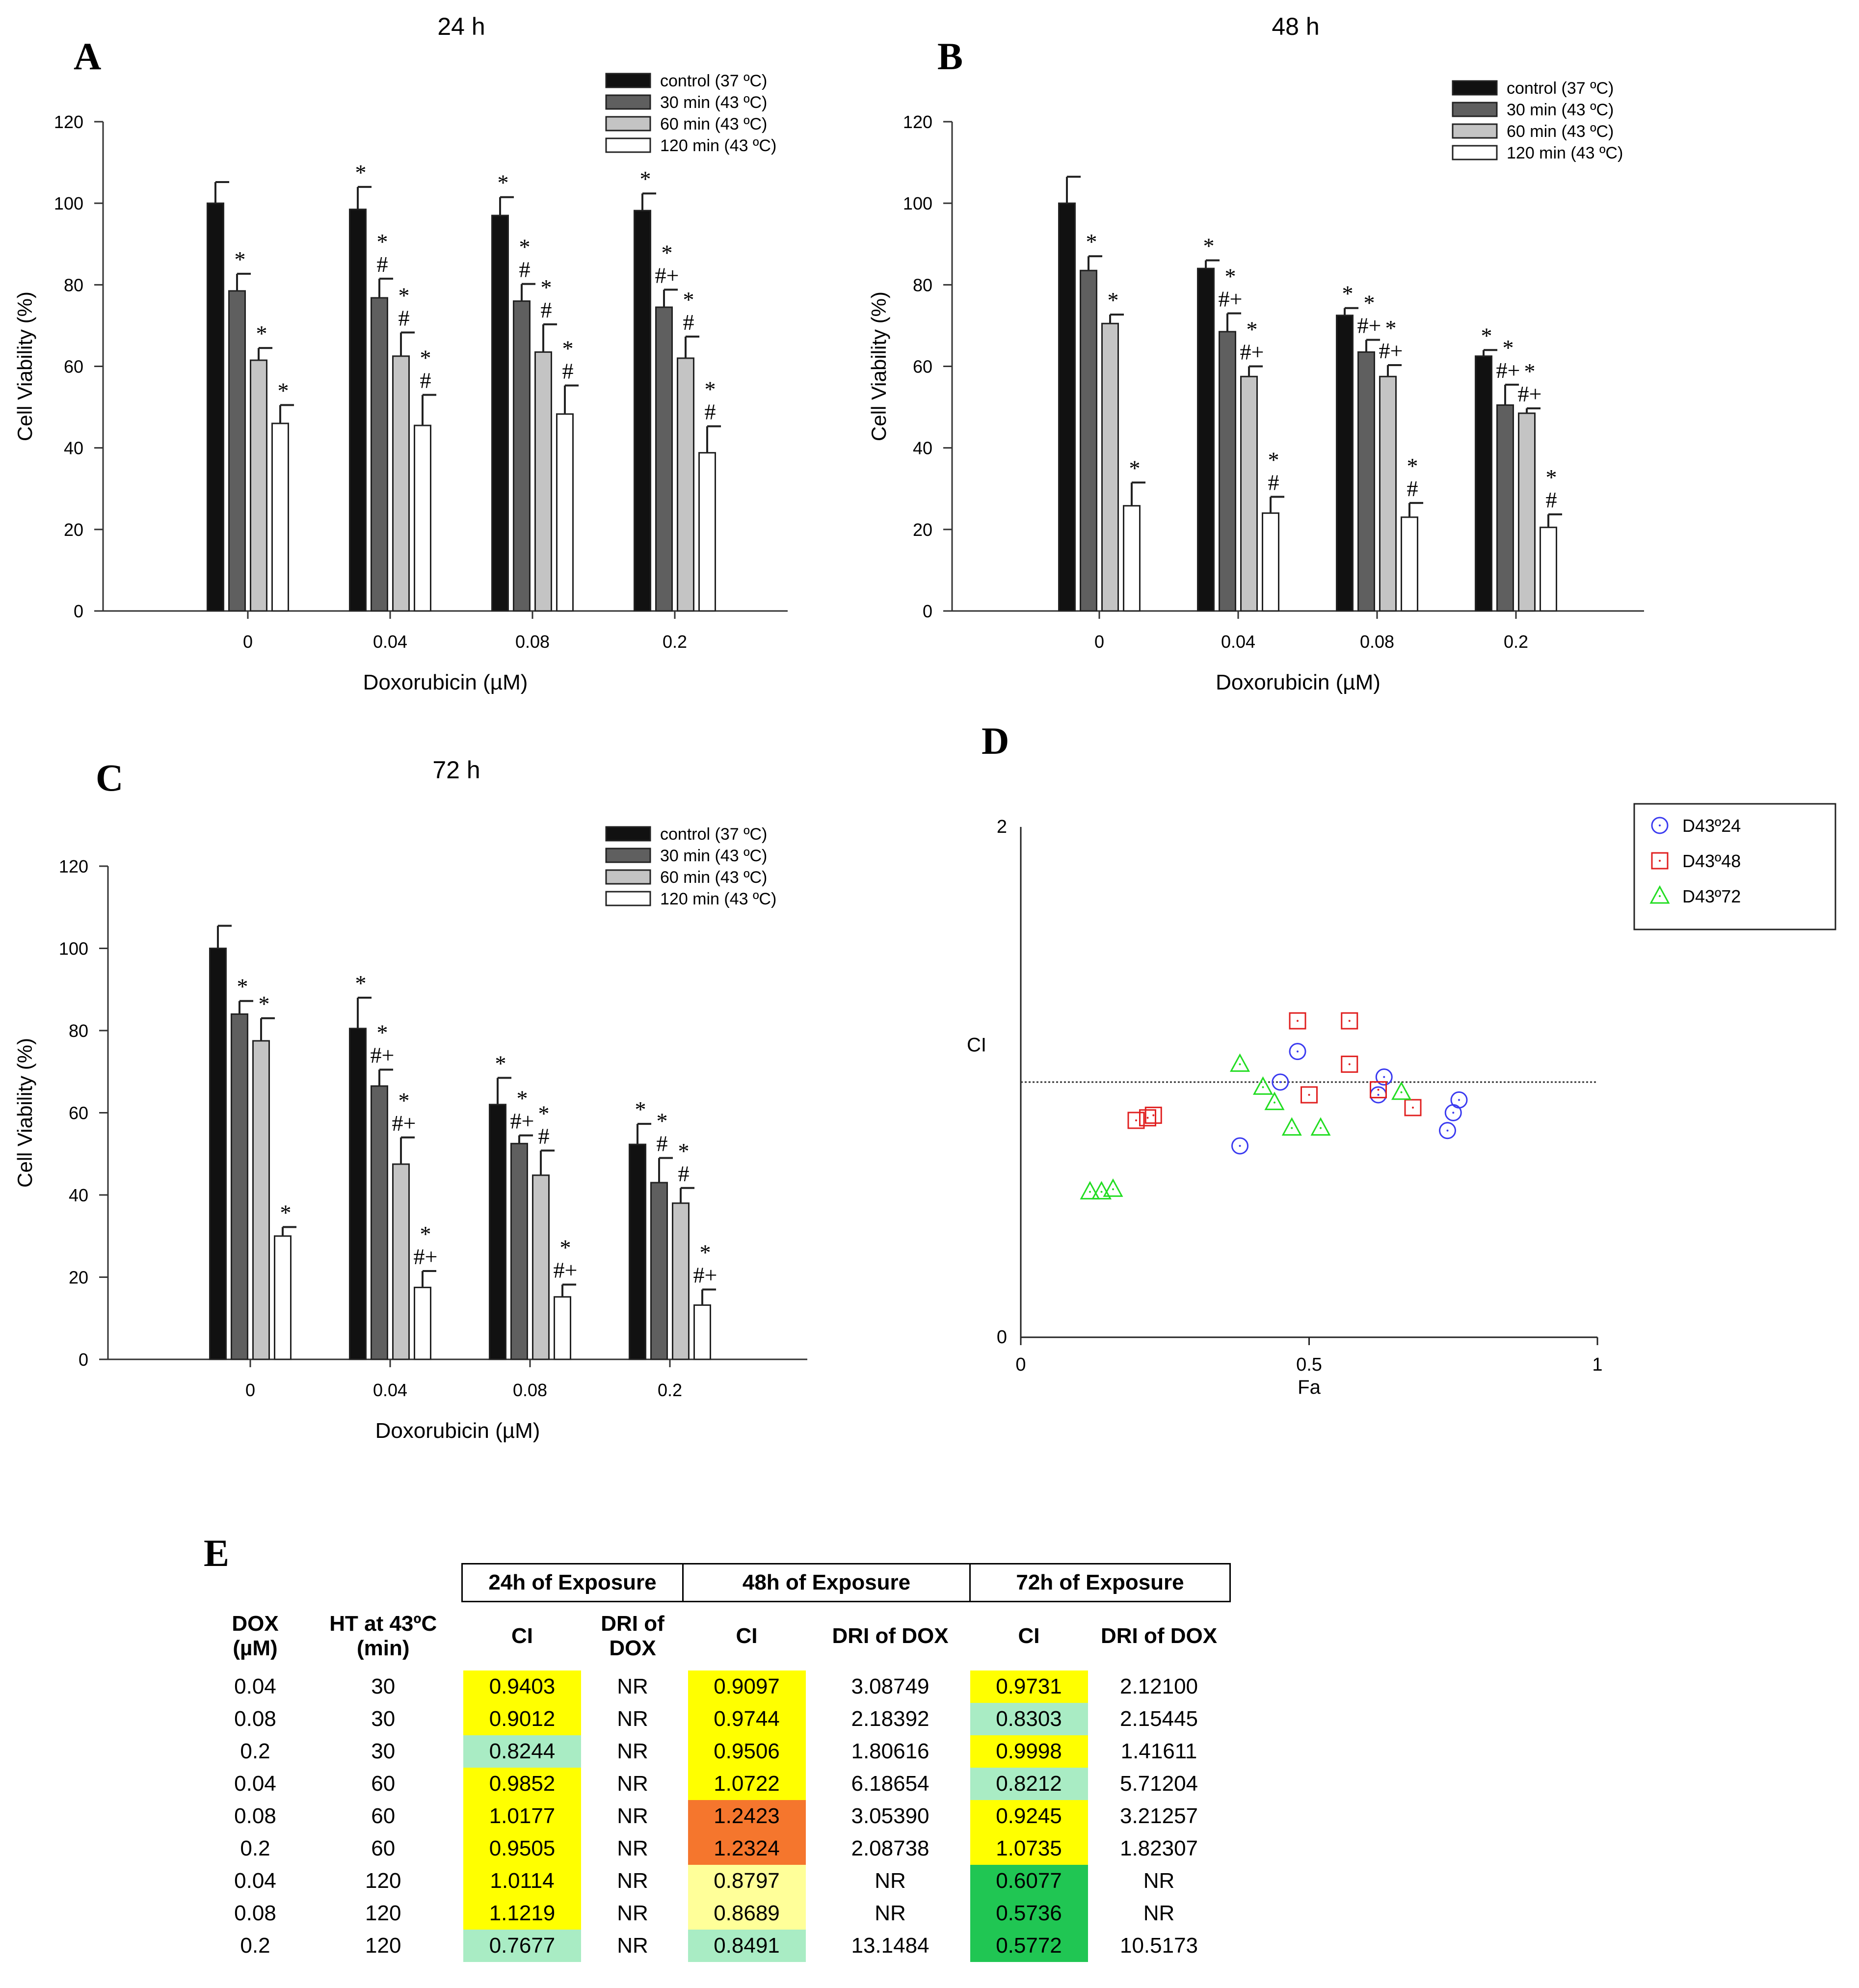 This screenshot has height=1988, width=1859. What do you see at coordinates (78, 1195) in the screenshot?
I see `y-tick-label: 40` at bounding box center [78, 1195].